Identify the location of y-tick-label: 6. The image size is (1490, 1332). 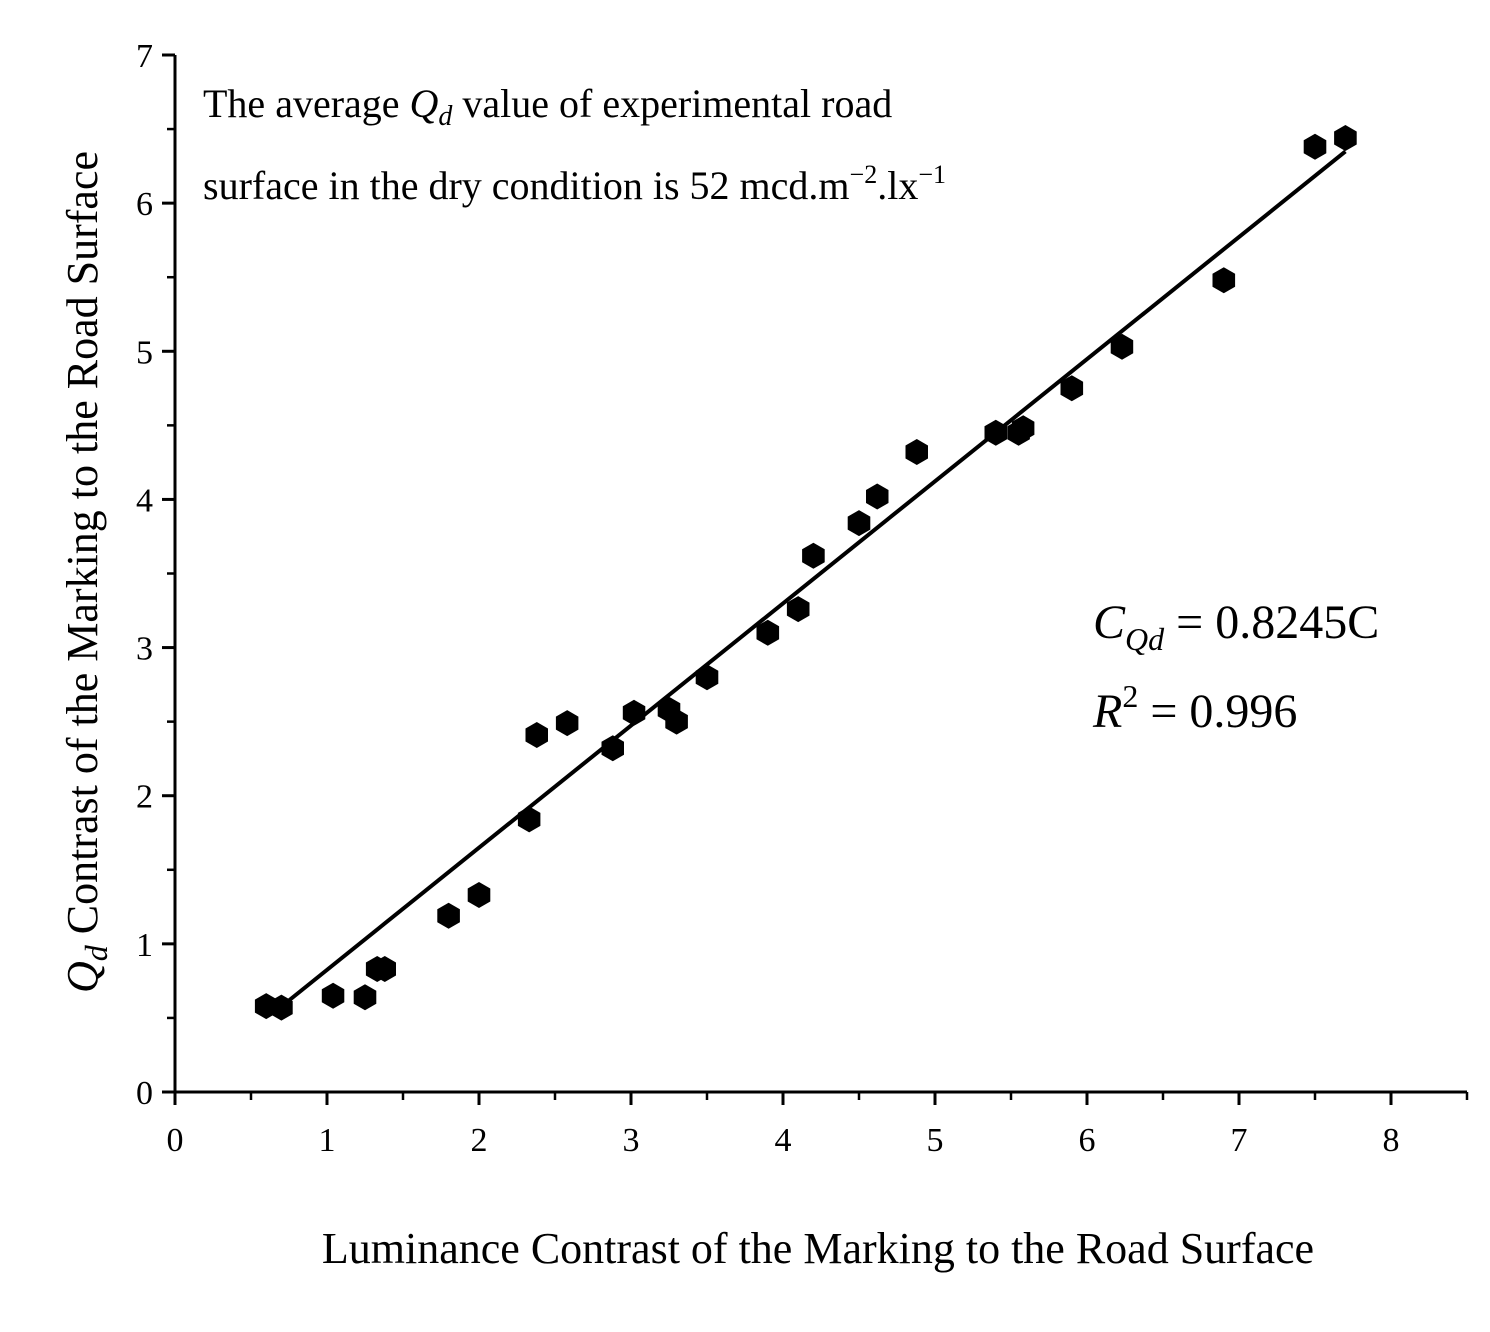
(144, 204).